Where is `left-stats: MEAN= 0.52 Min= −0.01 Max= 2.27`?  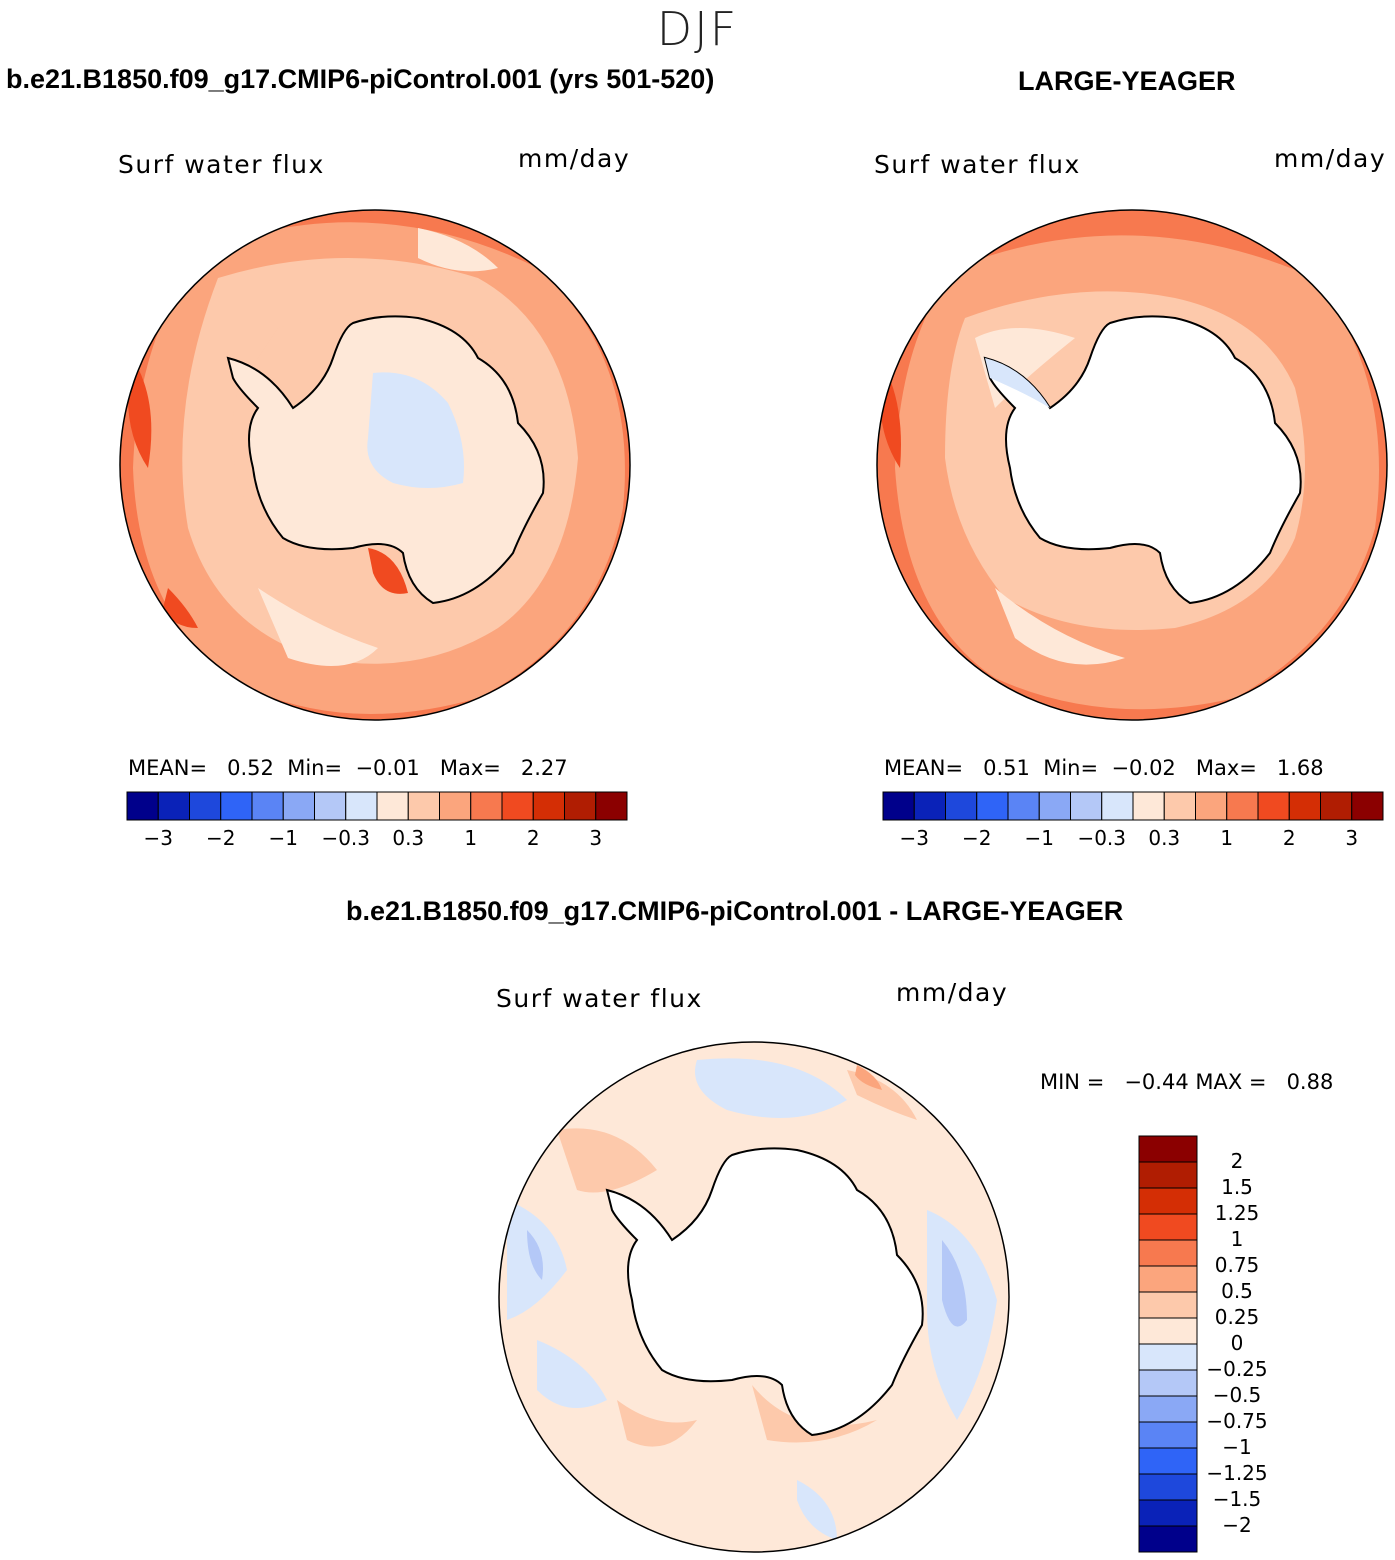 left-stats: MEAN= 0.52 Min= −0.01 Max= 2.27 is located at coordinates (348, 768).